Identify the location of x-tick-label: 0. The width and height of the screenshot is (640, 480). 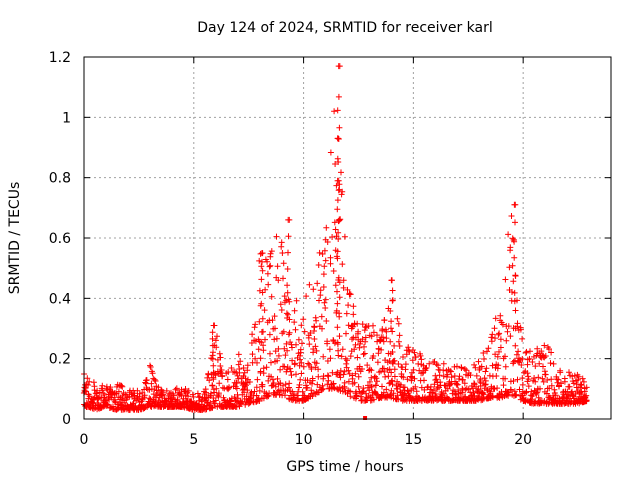
(84, 440).